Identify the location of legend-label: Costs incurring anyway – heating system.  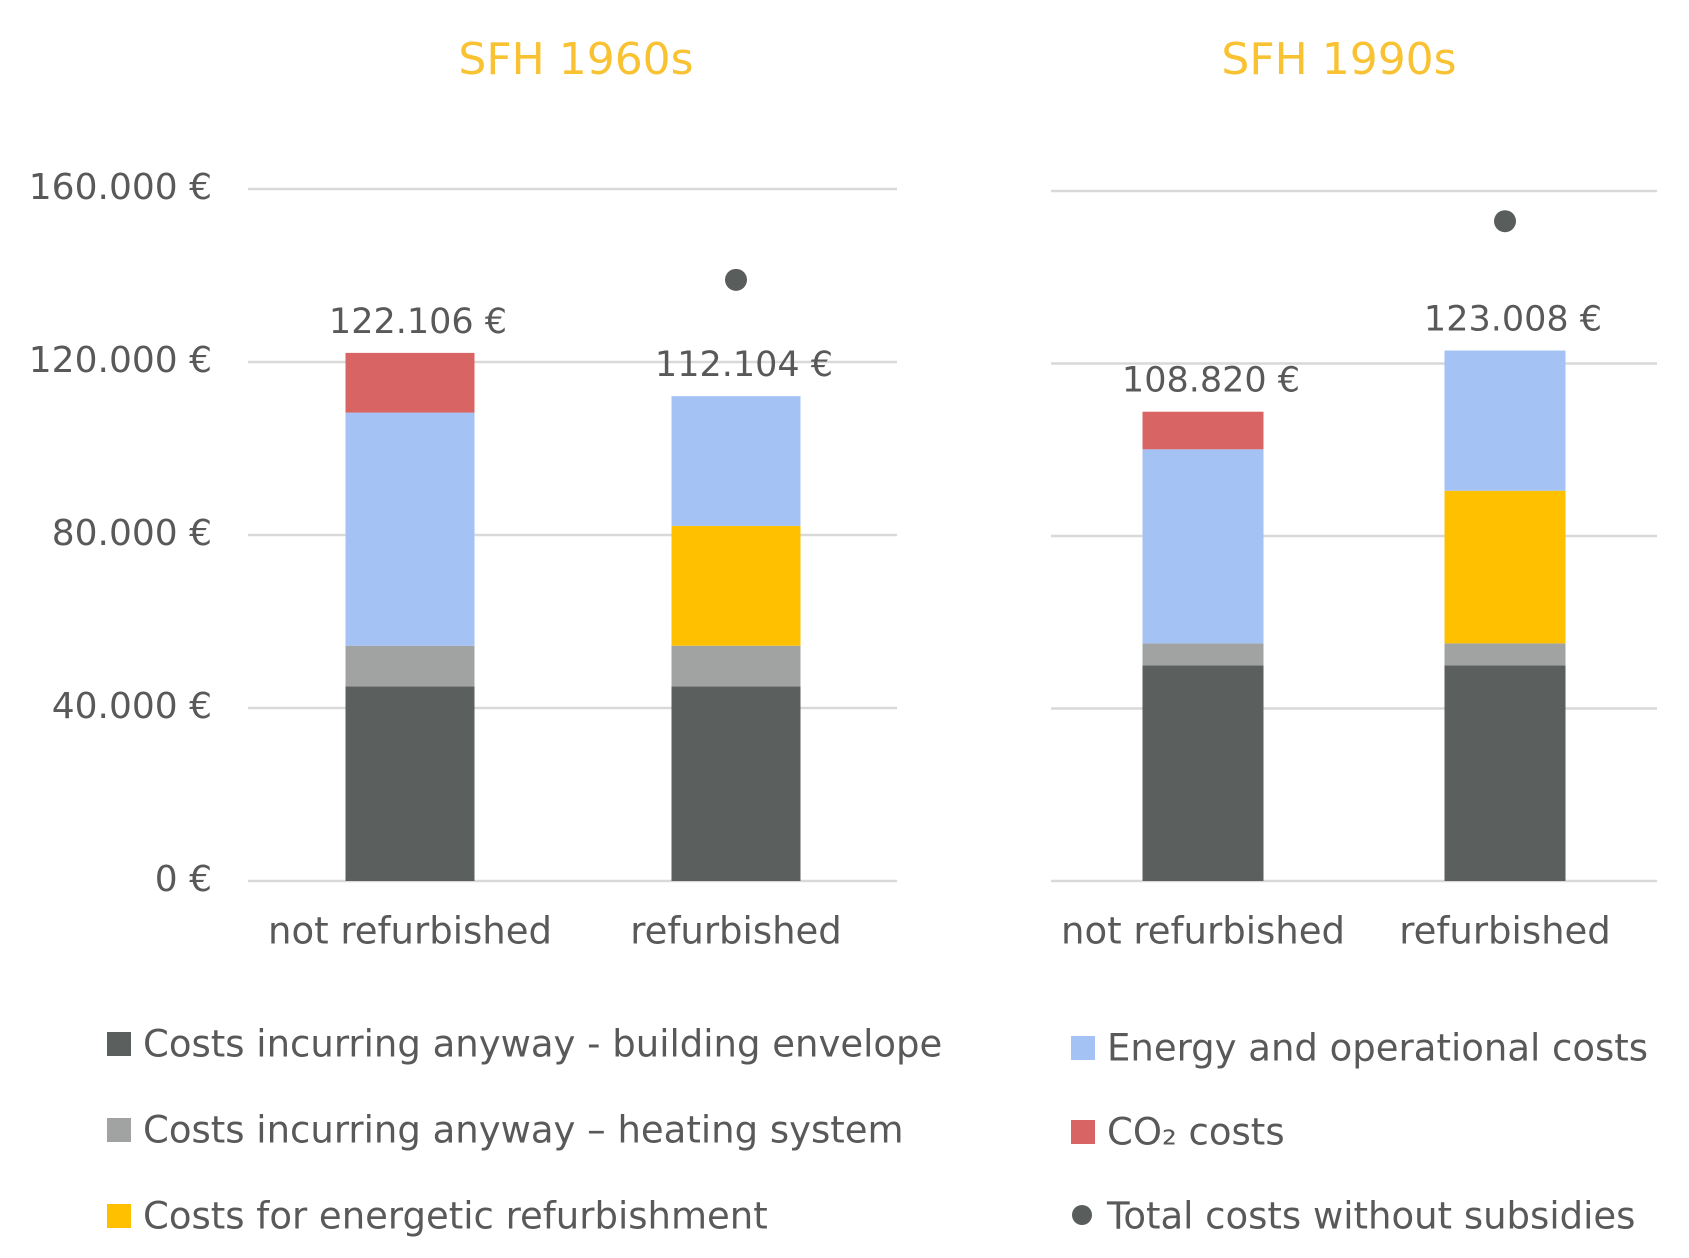
(523, 1130).